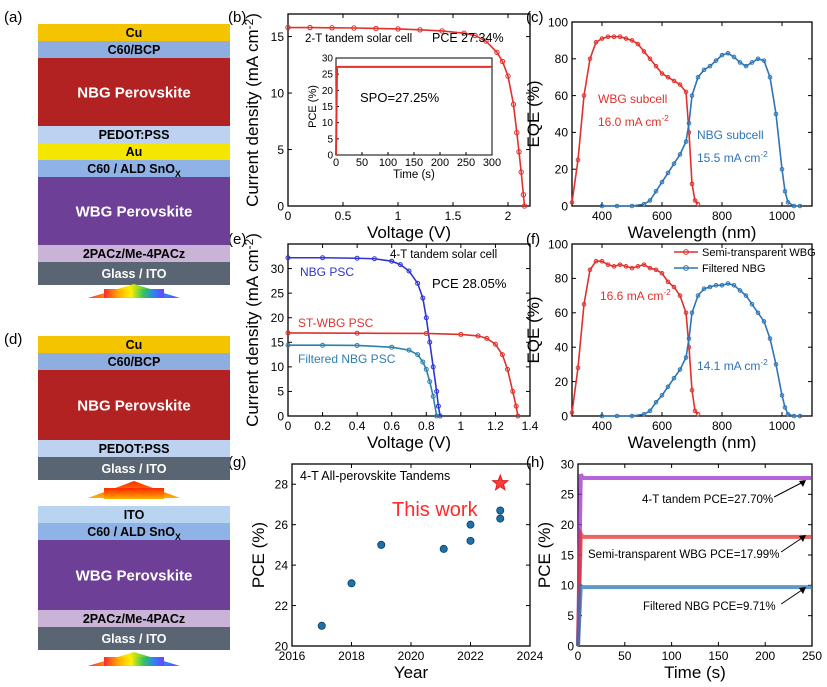  Describe the element at coordinates (495, 426) in the screenshot. I see `x-tick-label: 1.2` at that location.